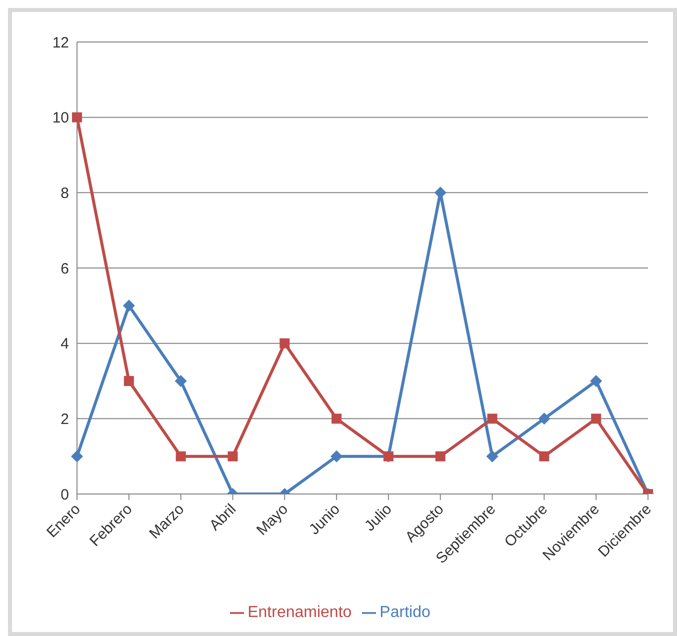 The width and height of the screenshot is (677, 636). I want to click on y-tick-label: 4, so click(64, 344).